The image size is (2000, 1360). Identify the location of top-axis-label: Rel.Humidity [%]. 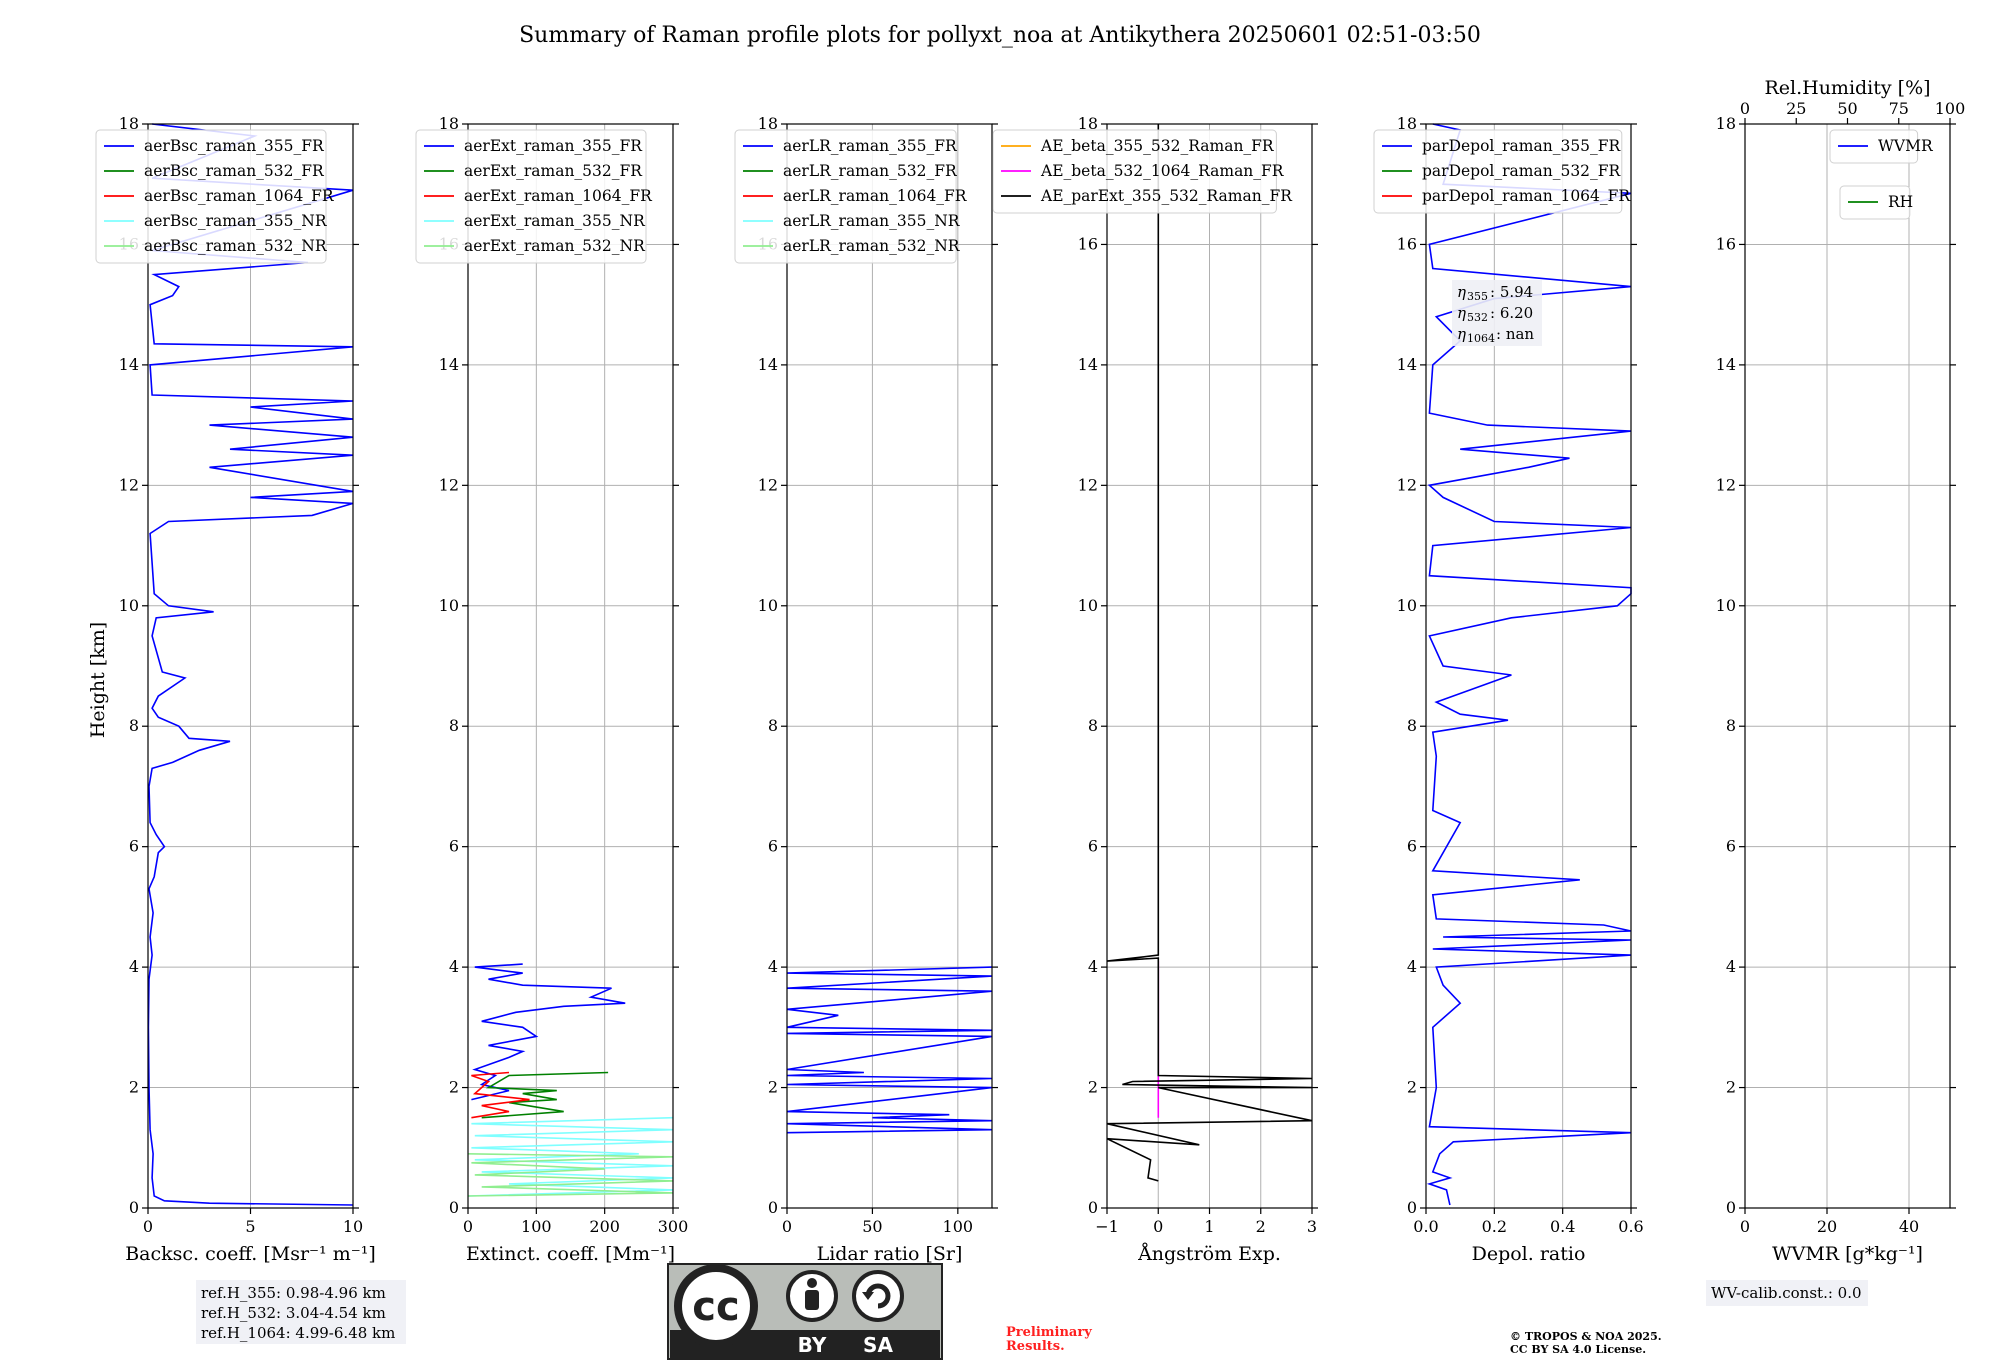
(1847, 88).